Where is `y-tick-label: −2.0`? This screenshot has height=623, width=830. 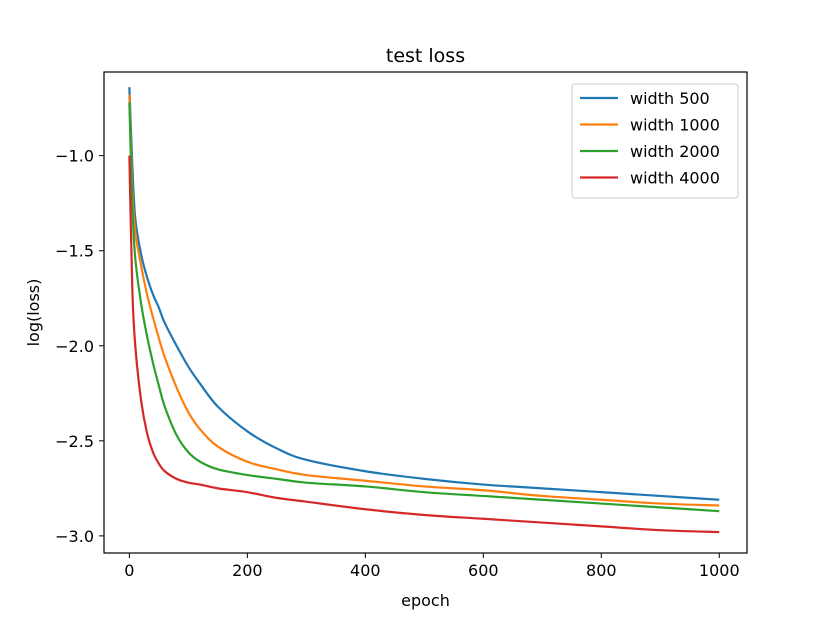
y-tick-label: −2.0 is located at coordinates (74, 346).